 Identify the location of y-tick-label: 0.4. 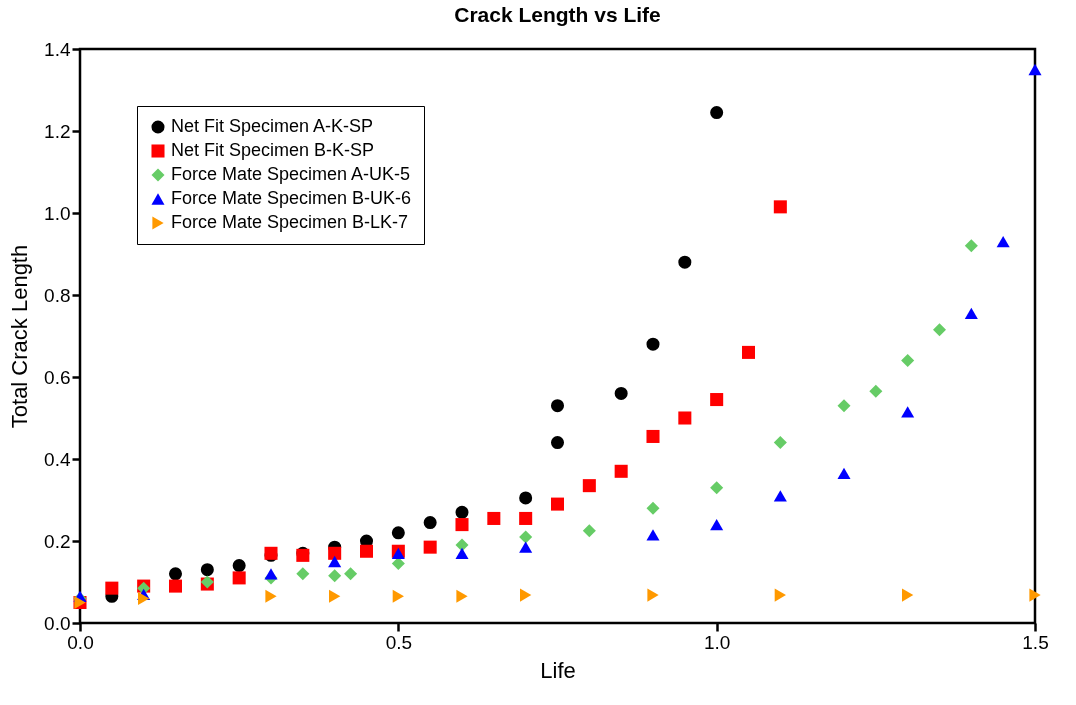
(57, 459).